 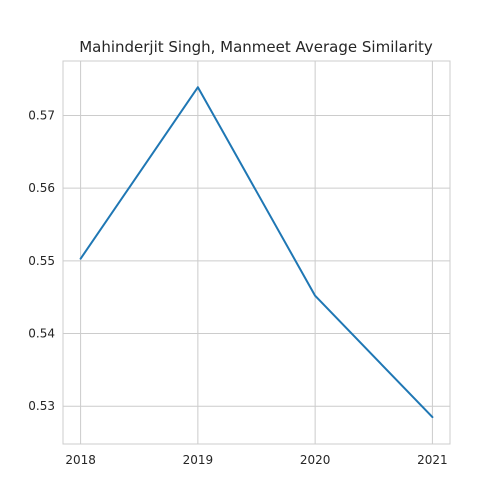 What do you see at coordinates (256, 460) in the screenshot?
I see `x-axis-ticks: 2018 2019 2020 2021` at bounding box center [256, 460].